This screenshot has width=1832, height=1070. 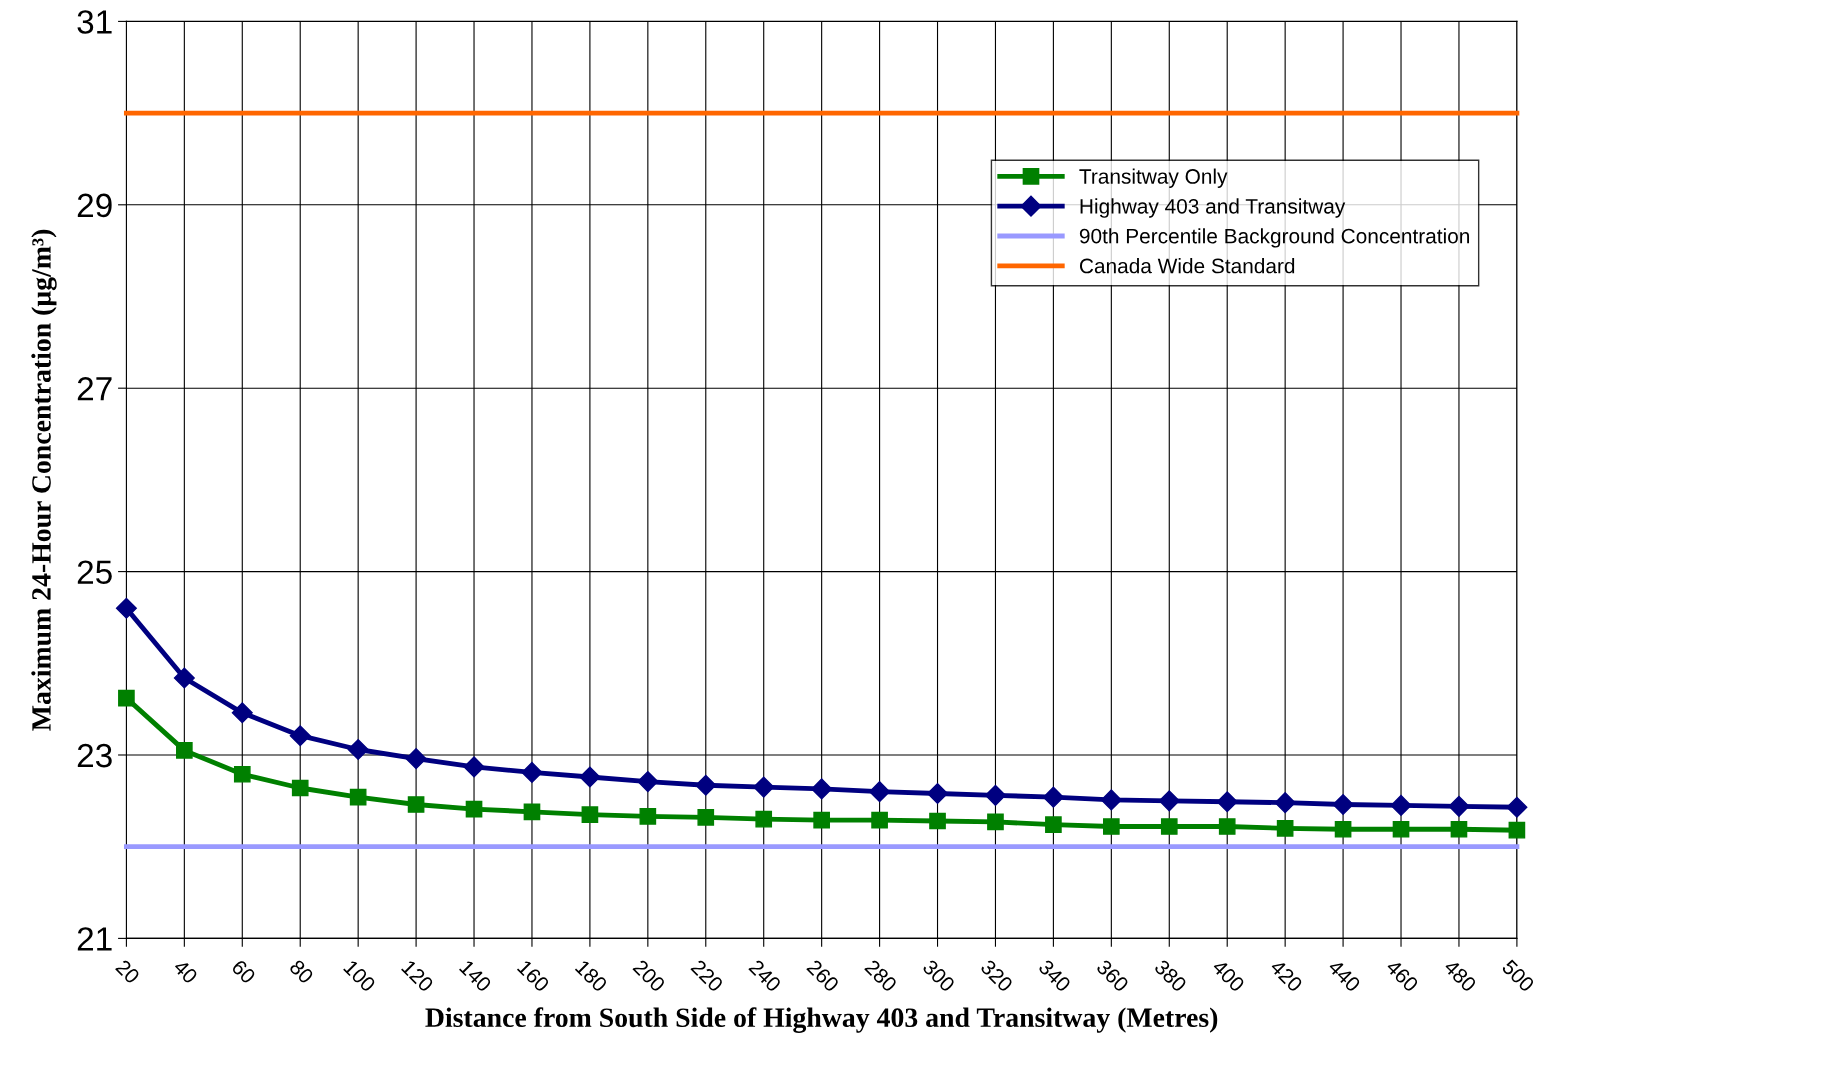 What do you see at coordinates (44, 480) in the screenshot?
I see `y-axis-title: Maximum 24-Hour Concentration (μg/m³)` at bounding box center [44, 480].